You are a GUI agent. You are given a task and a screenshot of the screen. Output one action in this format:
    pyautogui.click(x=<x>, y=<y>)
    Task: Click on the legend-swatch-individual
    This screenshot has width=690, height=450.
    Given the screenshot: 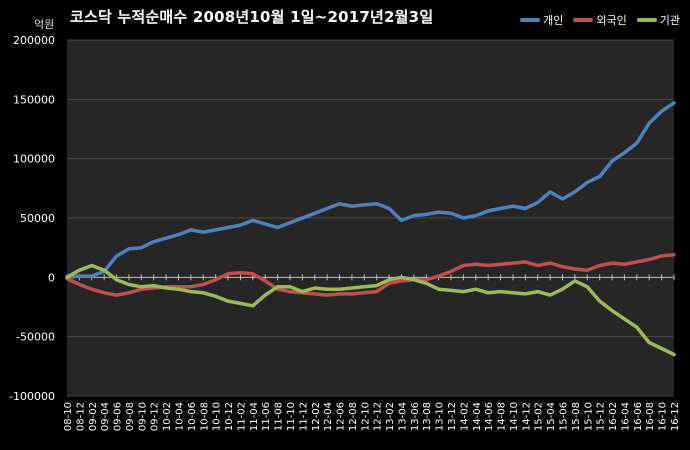 What is the action you would take?
    pyautogui.click(x=530, y=20)
    